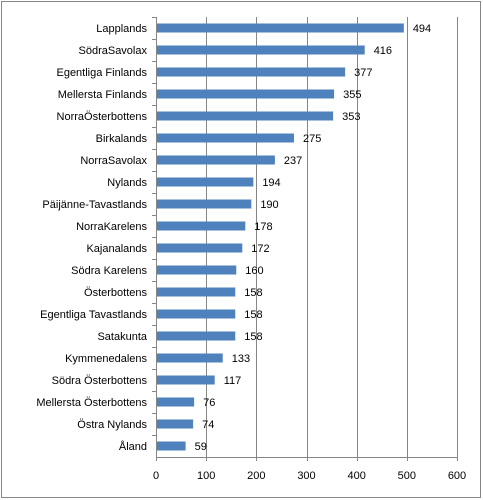  What do you see at coordinates (94, 205) in the screenshot?
I see `category-label: Päijänne-Tavastlands` at bounding box center [94, 205].